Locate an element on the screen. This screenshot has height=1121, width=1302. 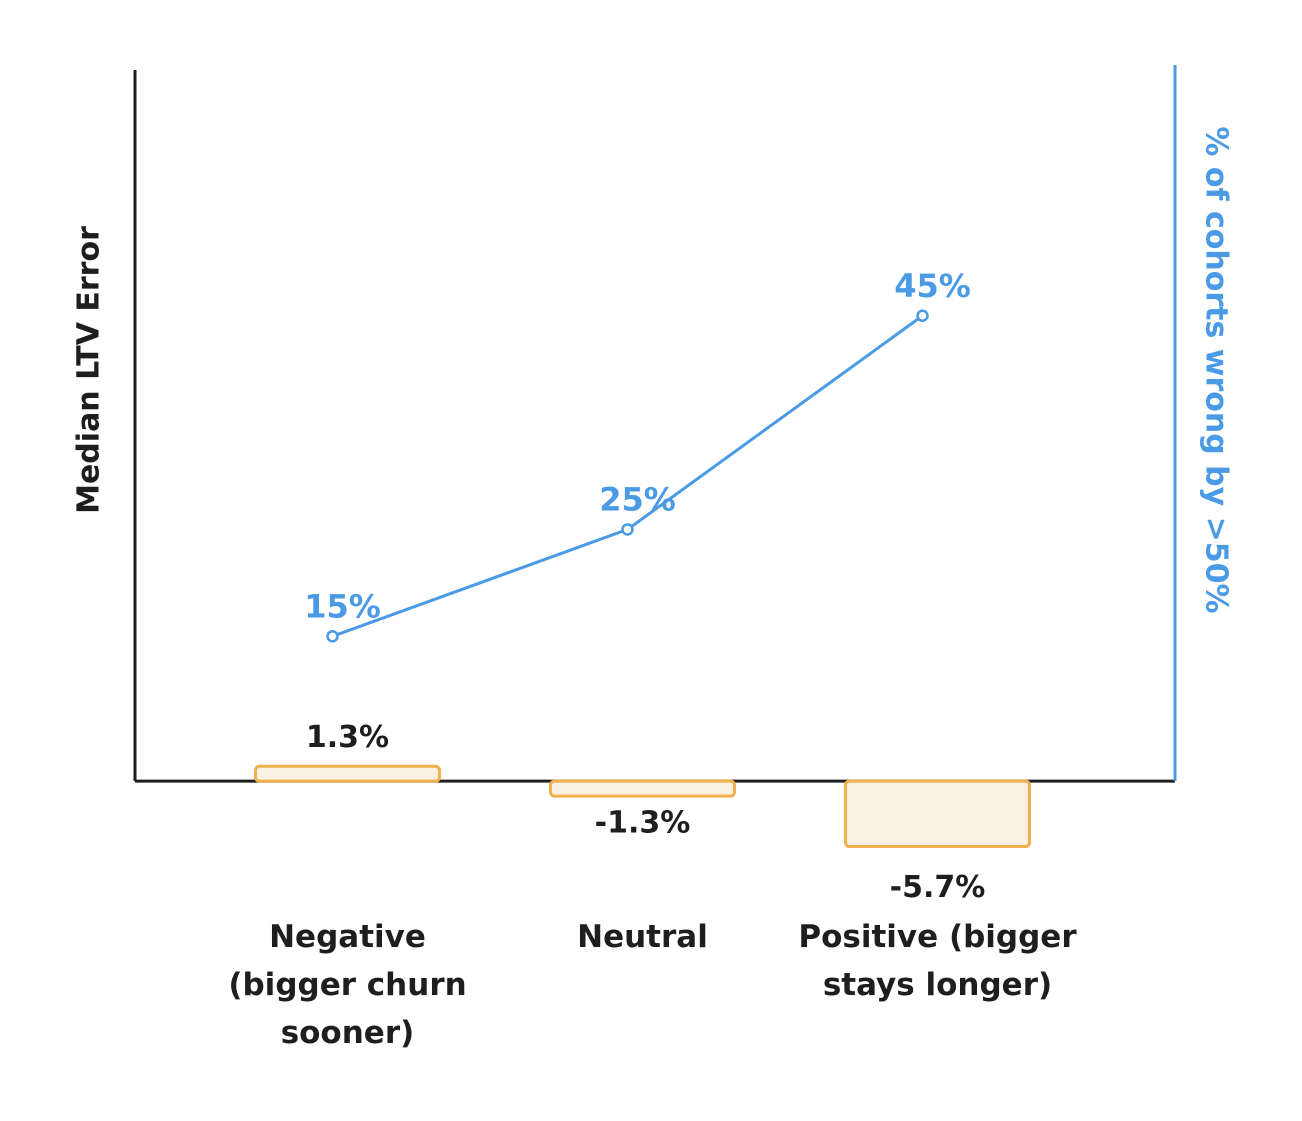
line-value-label: 25% is located at coordinates (637, 499).